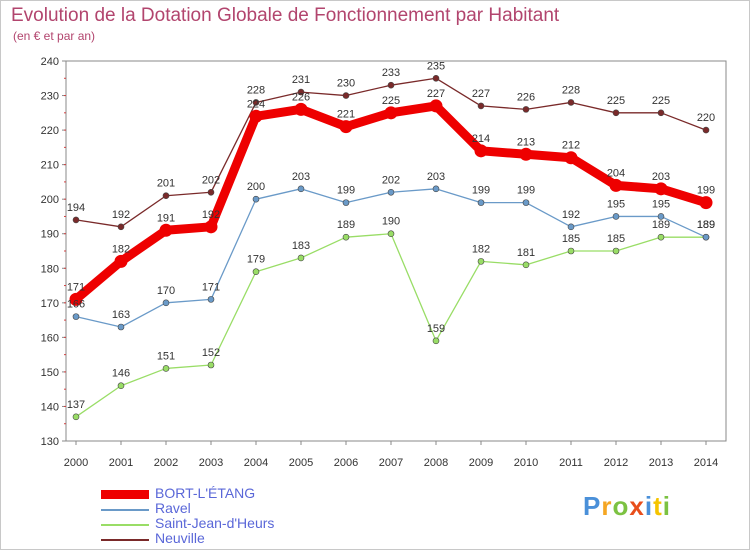 This screenshot has width=750, height=550. Describe the element at coordinates (661, 204) in the screenshot. I see `data-label: 195` at that location.